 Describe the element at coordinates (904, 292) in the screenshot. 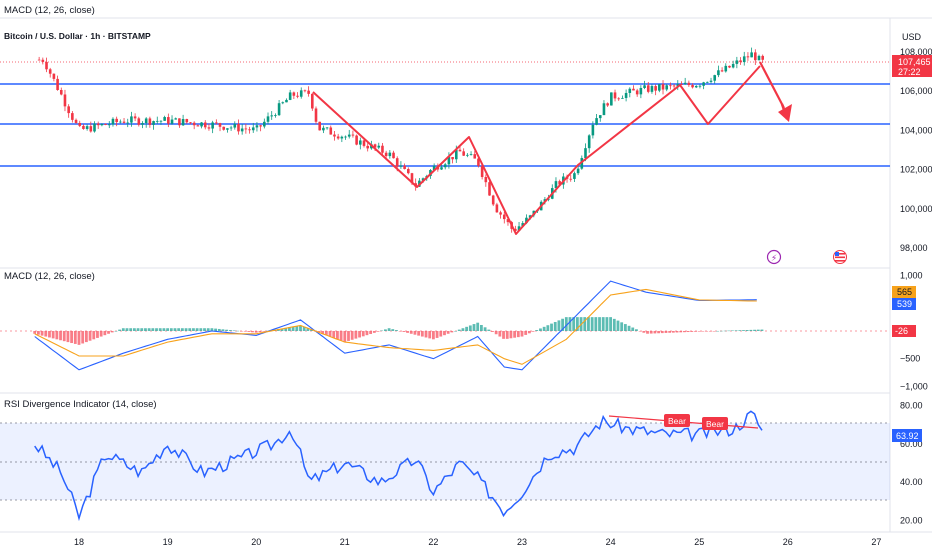

I see `macd-badge-signal-text: 565` at that location.